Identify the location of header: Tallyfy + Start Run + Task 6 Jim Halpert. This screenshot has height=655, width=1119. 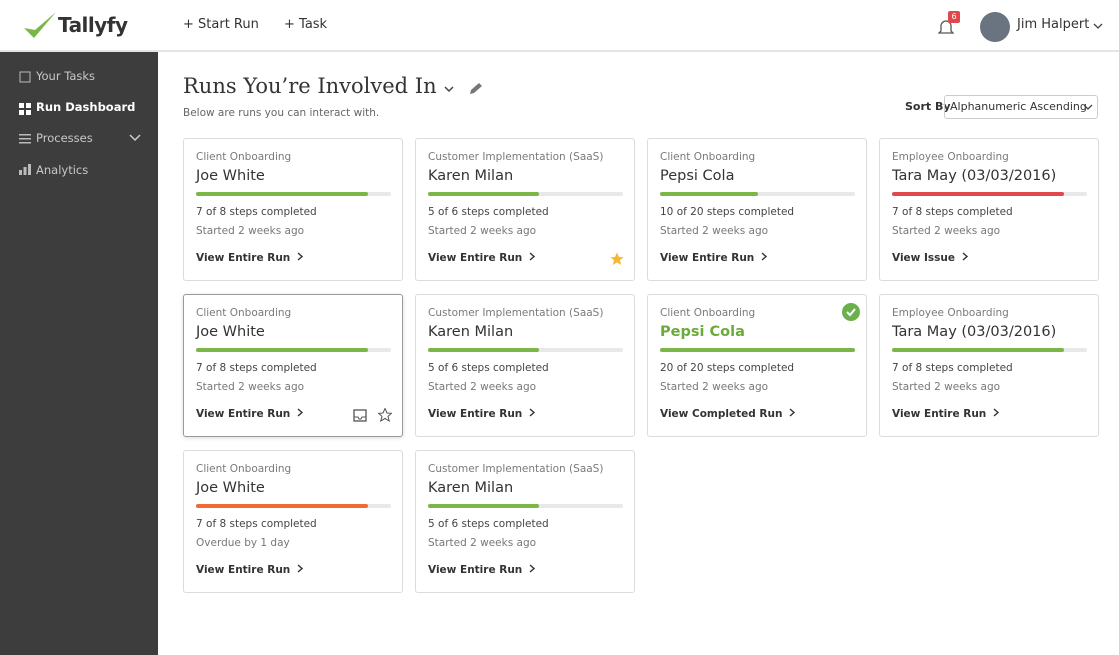
(559, 26).